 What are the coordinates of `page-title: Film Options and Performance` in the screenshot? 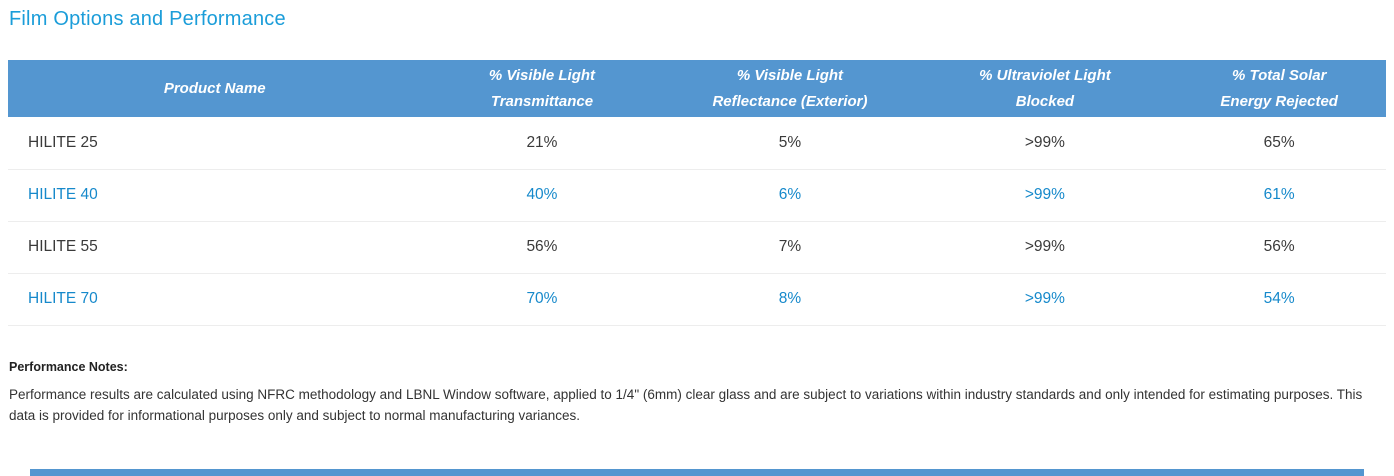 It's located at (147, 19).